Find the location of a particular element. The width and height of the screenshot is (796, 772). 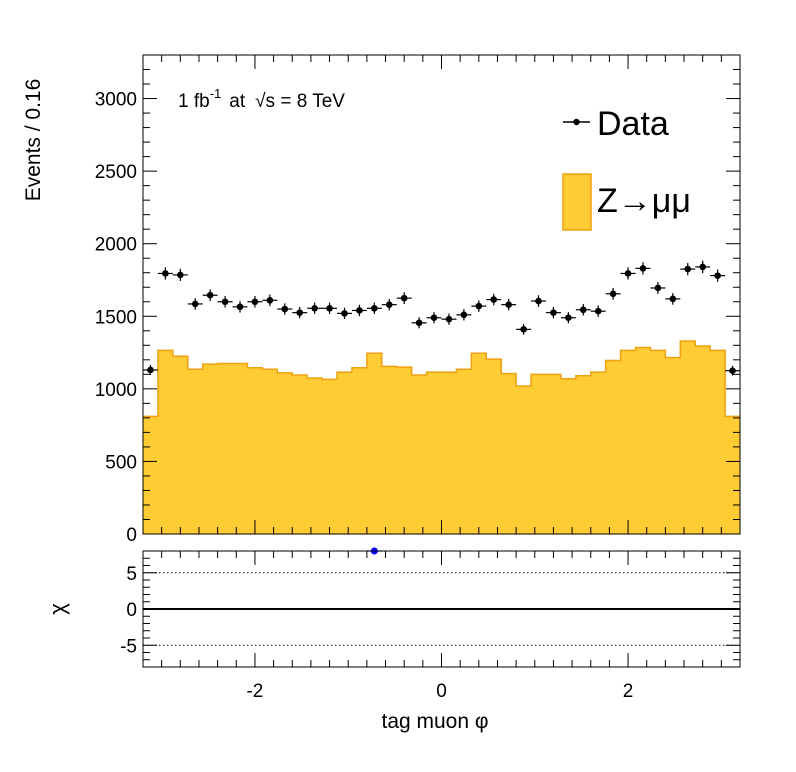

x-axis-title: tag muon φ is located at coordinates (434, 721).